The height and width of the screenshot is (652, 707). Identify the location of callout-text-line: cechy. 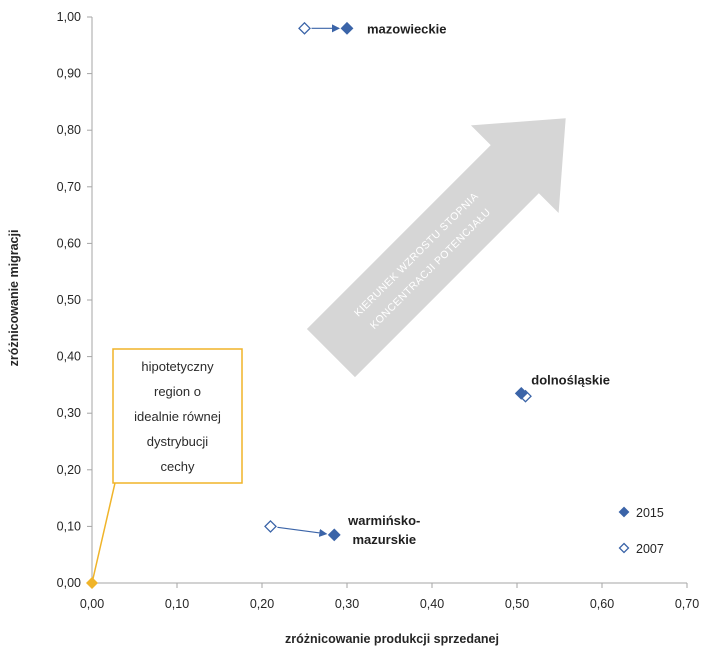
(178, 466).